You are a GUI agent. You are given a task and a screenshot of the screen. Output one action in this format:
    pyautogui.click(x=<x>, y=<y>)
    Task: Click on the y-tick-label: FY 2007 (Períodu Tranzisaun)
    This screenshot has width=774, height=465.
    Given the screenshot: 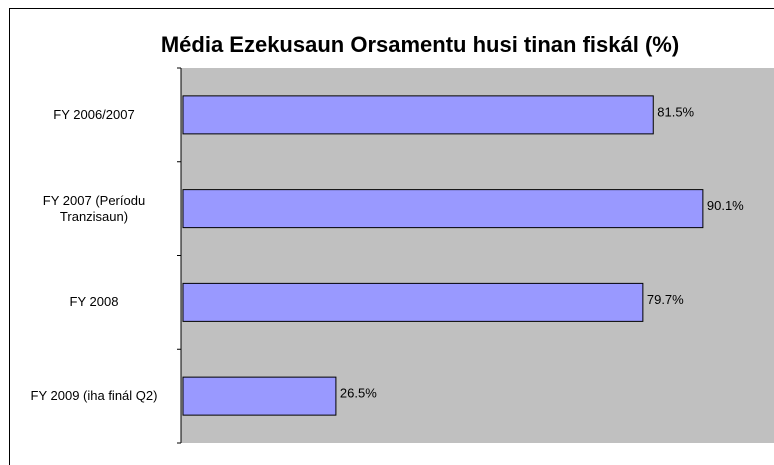 What is the action you would take?
    pyautogui.click(x=94, y=208)
    